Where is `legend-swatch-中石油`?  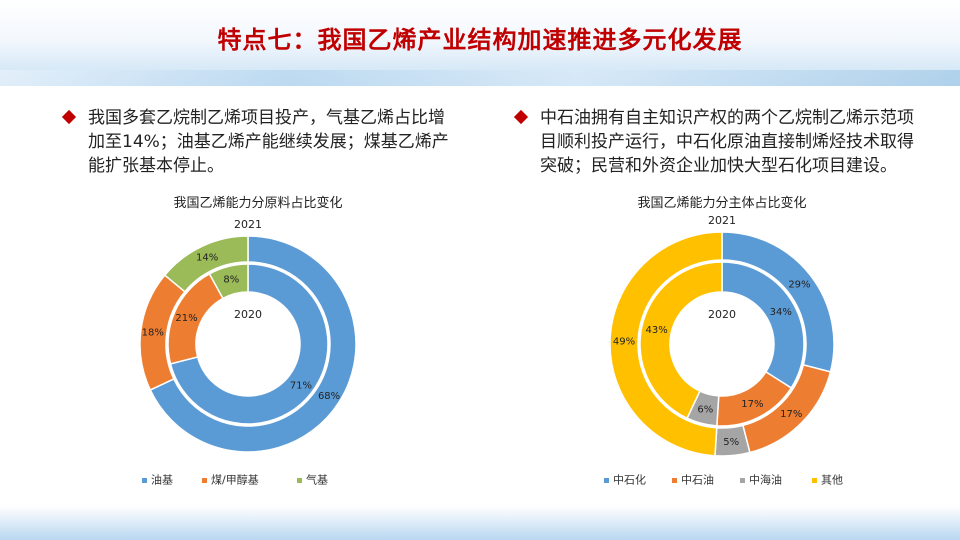 legend-swatch-中石油 is located at coordinates (674, 480).